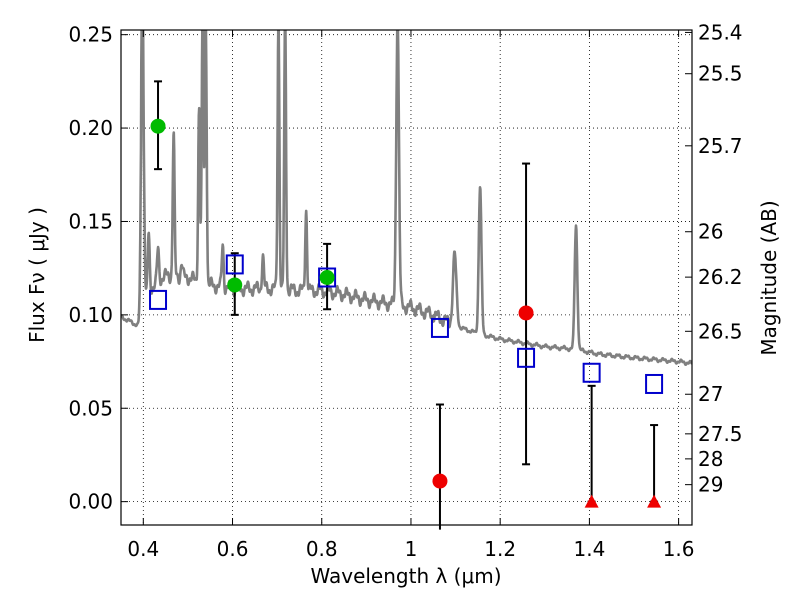  Describe the element at coordinates (720, 146) in the screenshot. I see `magnitude-tick-label: 25.7` at that location.